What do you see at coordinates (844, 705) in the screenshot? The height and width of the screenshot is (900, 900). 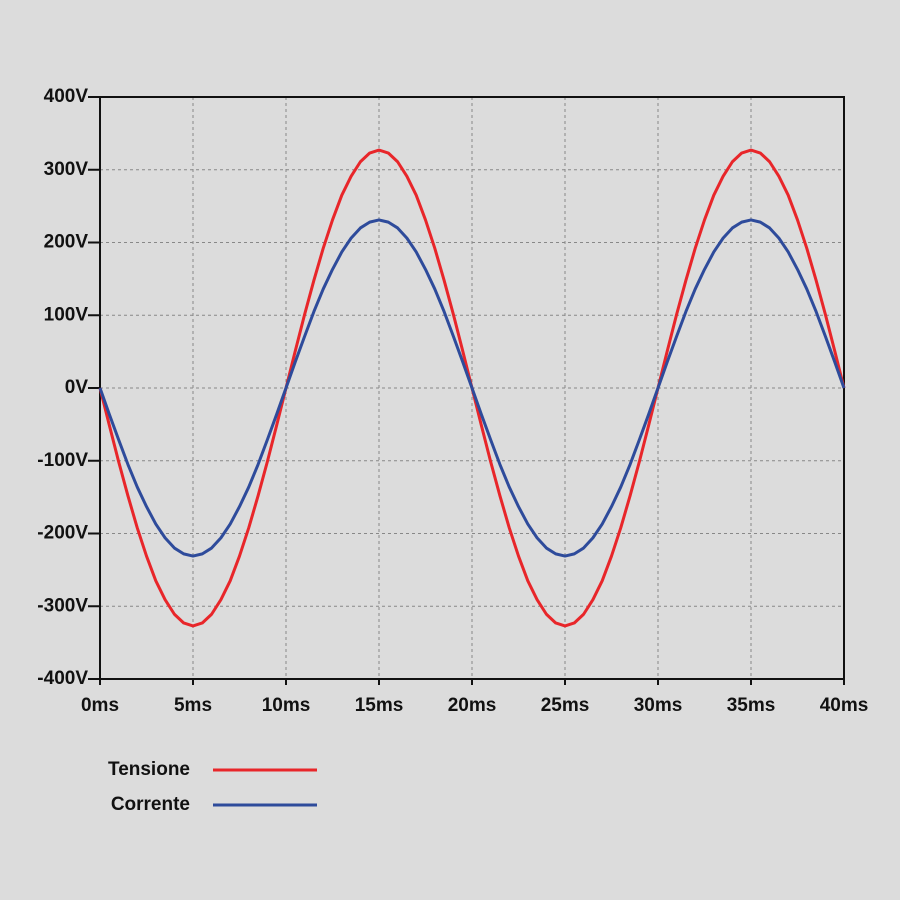 I see `x-tick-label: 40ms` at bounding box center [844, 705].